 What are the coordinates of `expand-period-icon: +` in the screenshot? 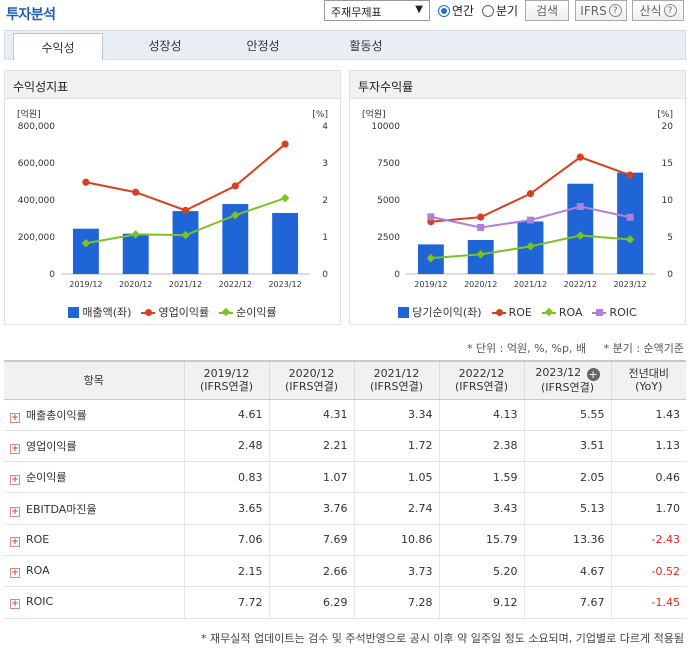 It's located at (593, 375).